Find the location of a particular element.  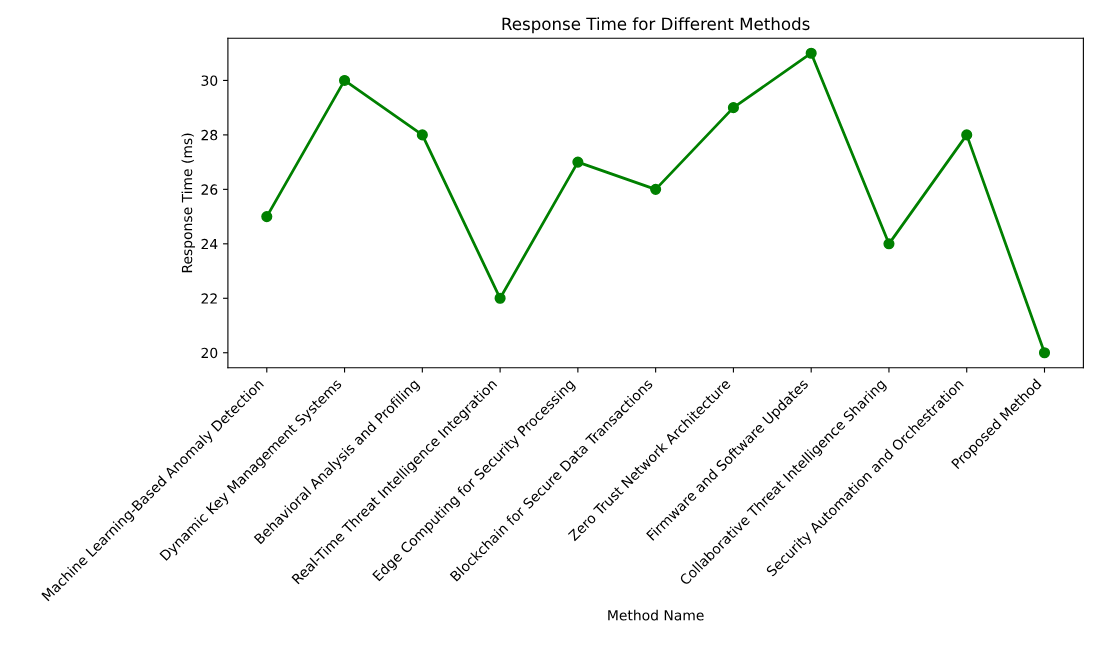

y-tick-label: 22 is located at coordinates (209, 298).